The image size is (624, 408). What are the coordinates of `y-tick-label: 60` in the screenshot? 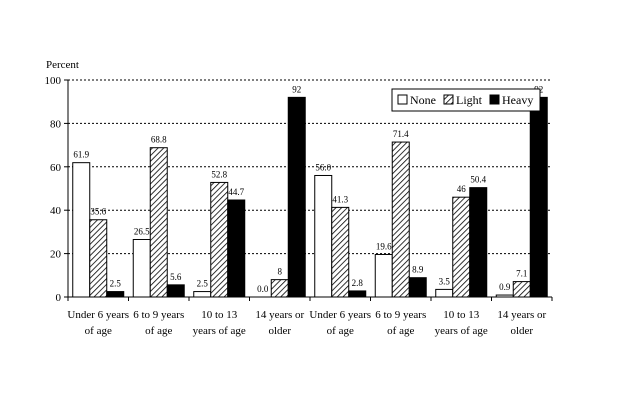 It's located at (56, 168).